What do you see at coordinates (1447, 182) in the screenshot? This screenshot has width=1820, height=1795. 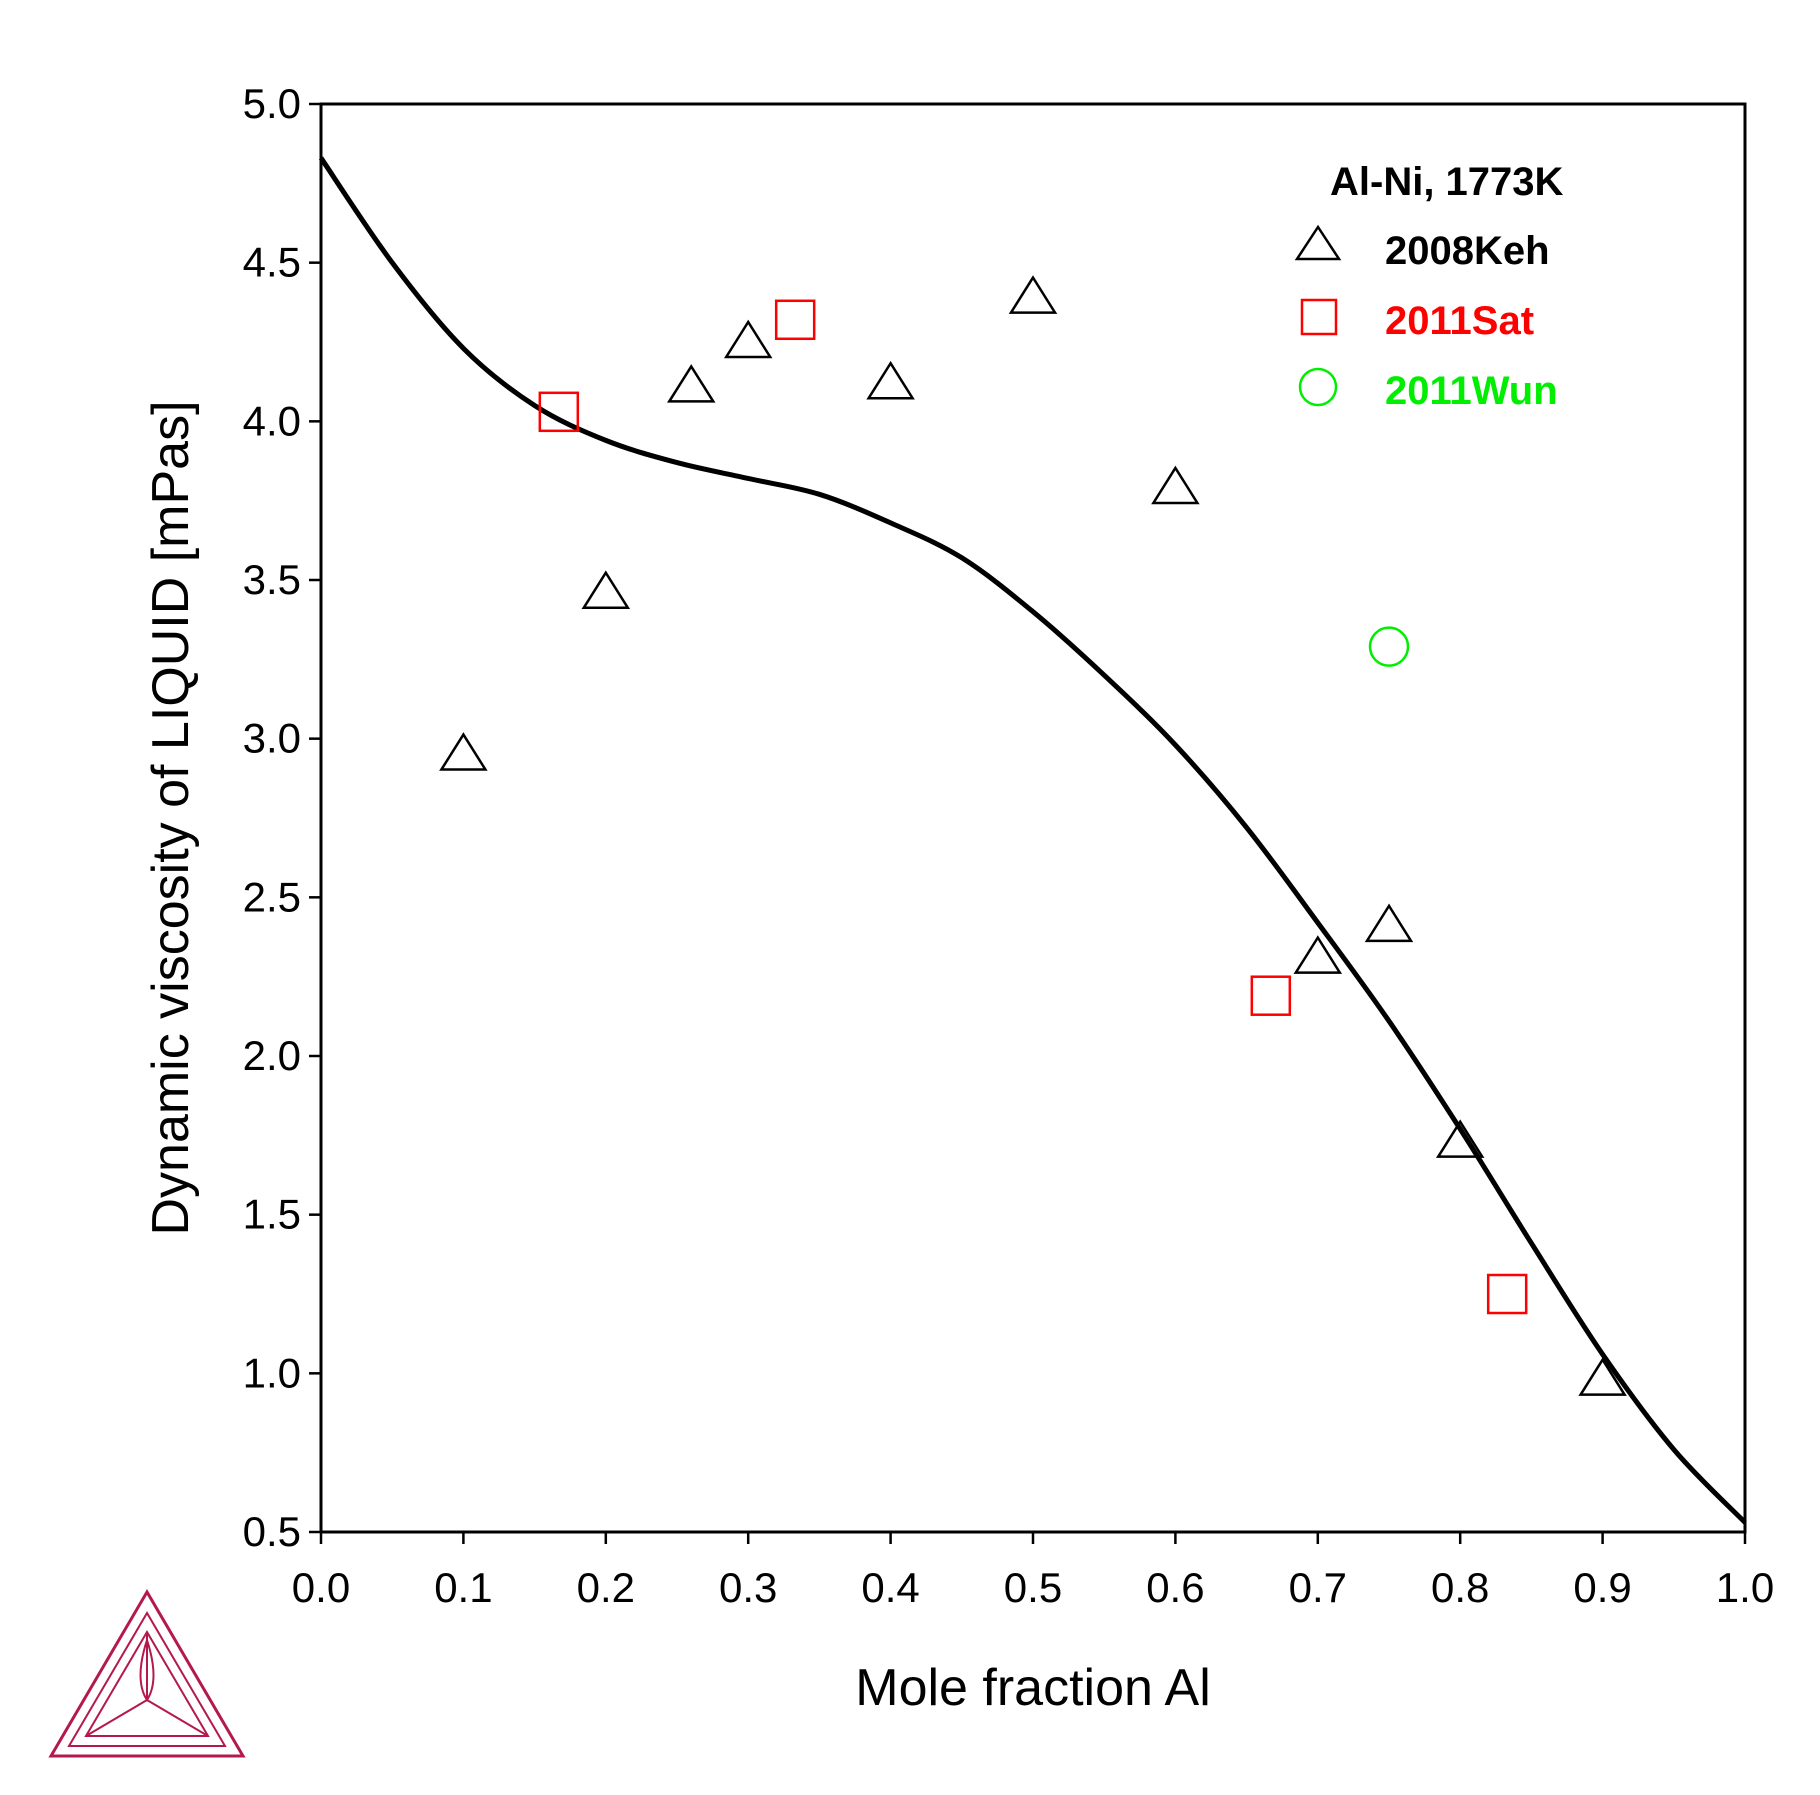 I see `legend-title: Al-Ni, 1773K` at bounding box center [1447, 182].